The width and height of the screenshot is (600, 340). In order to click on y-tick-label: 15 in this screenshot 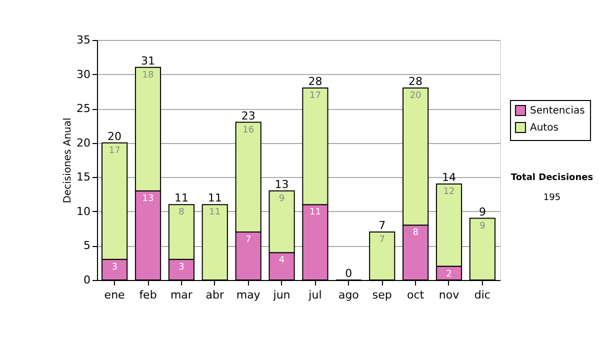, I will do `click(83, 177)`.